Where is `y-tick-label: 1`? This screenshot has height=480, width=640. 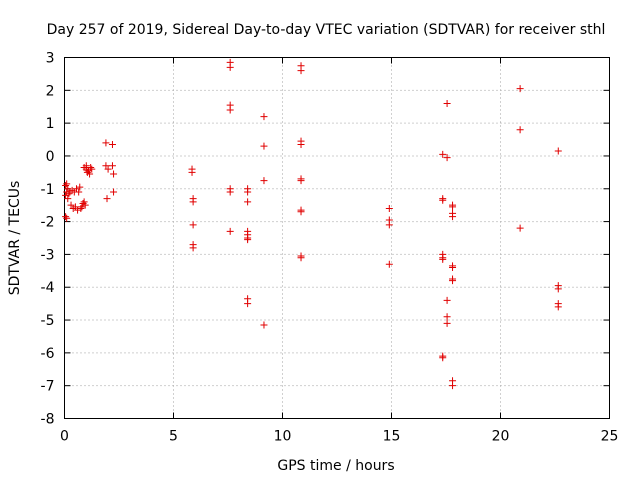
y-tick-label: 1 is located at coordinates (50, 124).